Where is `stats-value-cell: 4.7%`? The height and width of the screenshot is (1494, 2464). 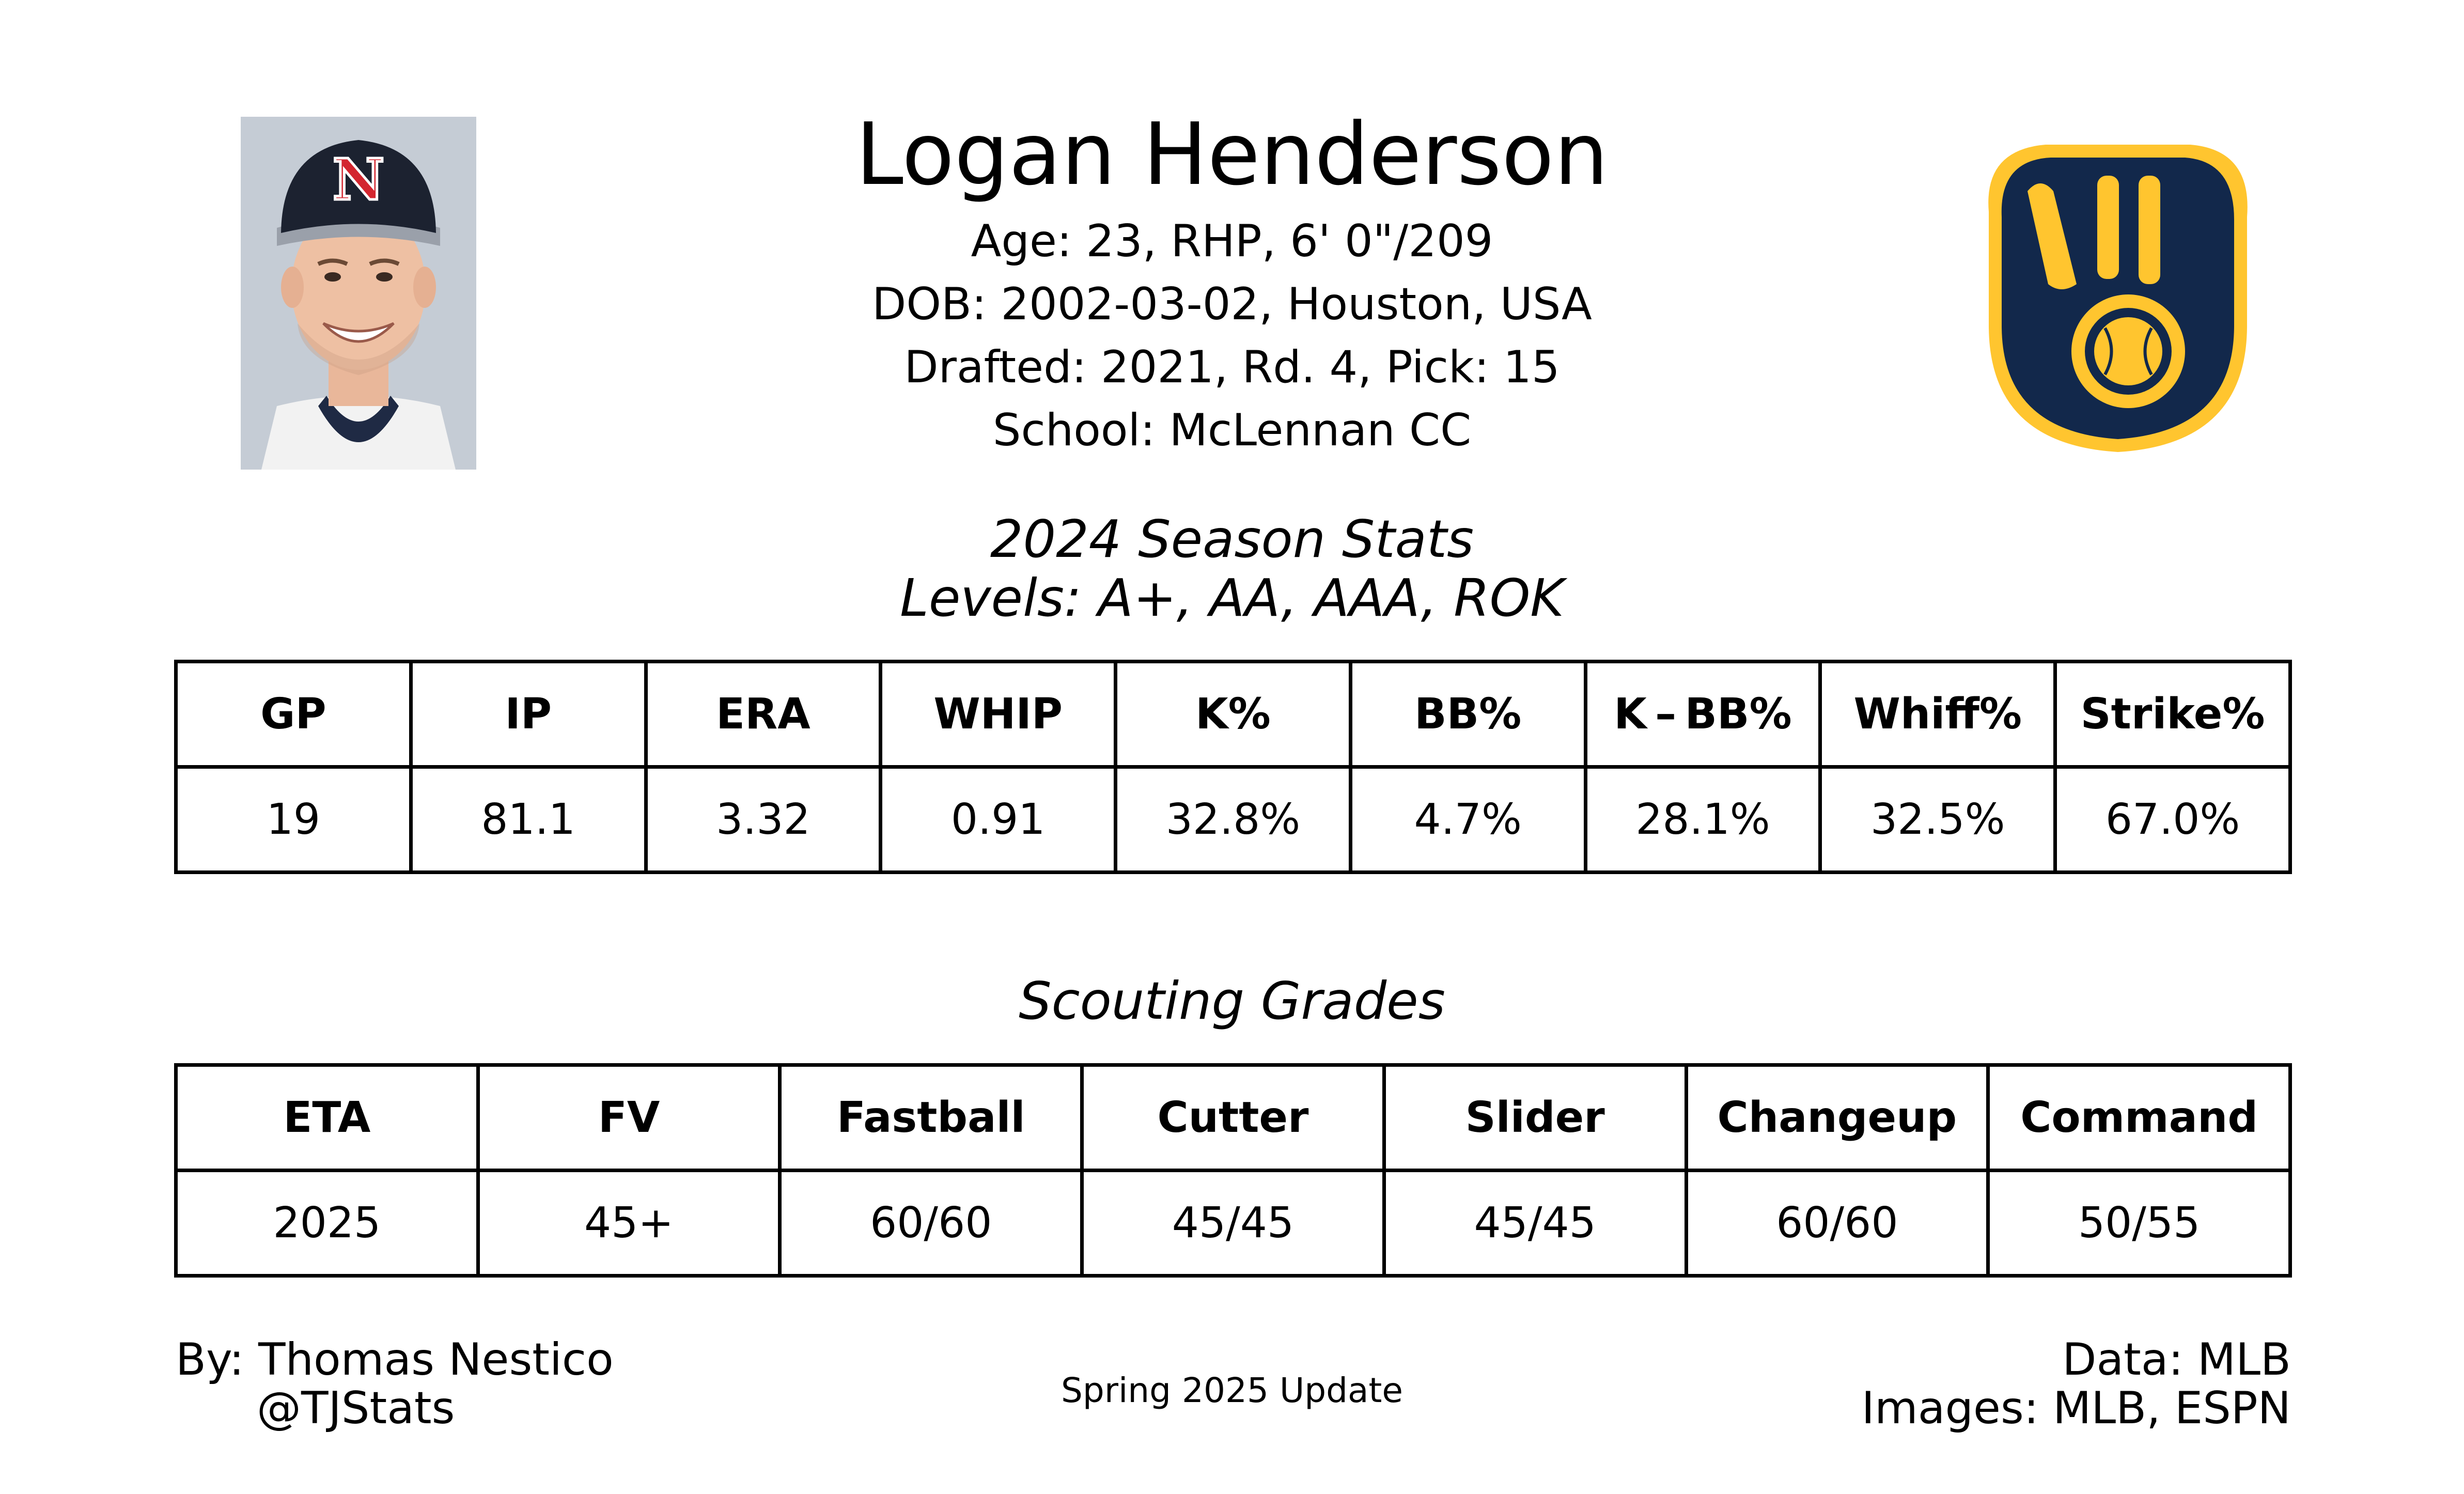
stats-value-cell: 4.7% is located at coordinates (1467, 820).